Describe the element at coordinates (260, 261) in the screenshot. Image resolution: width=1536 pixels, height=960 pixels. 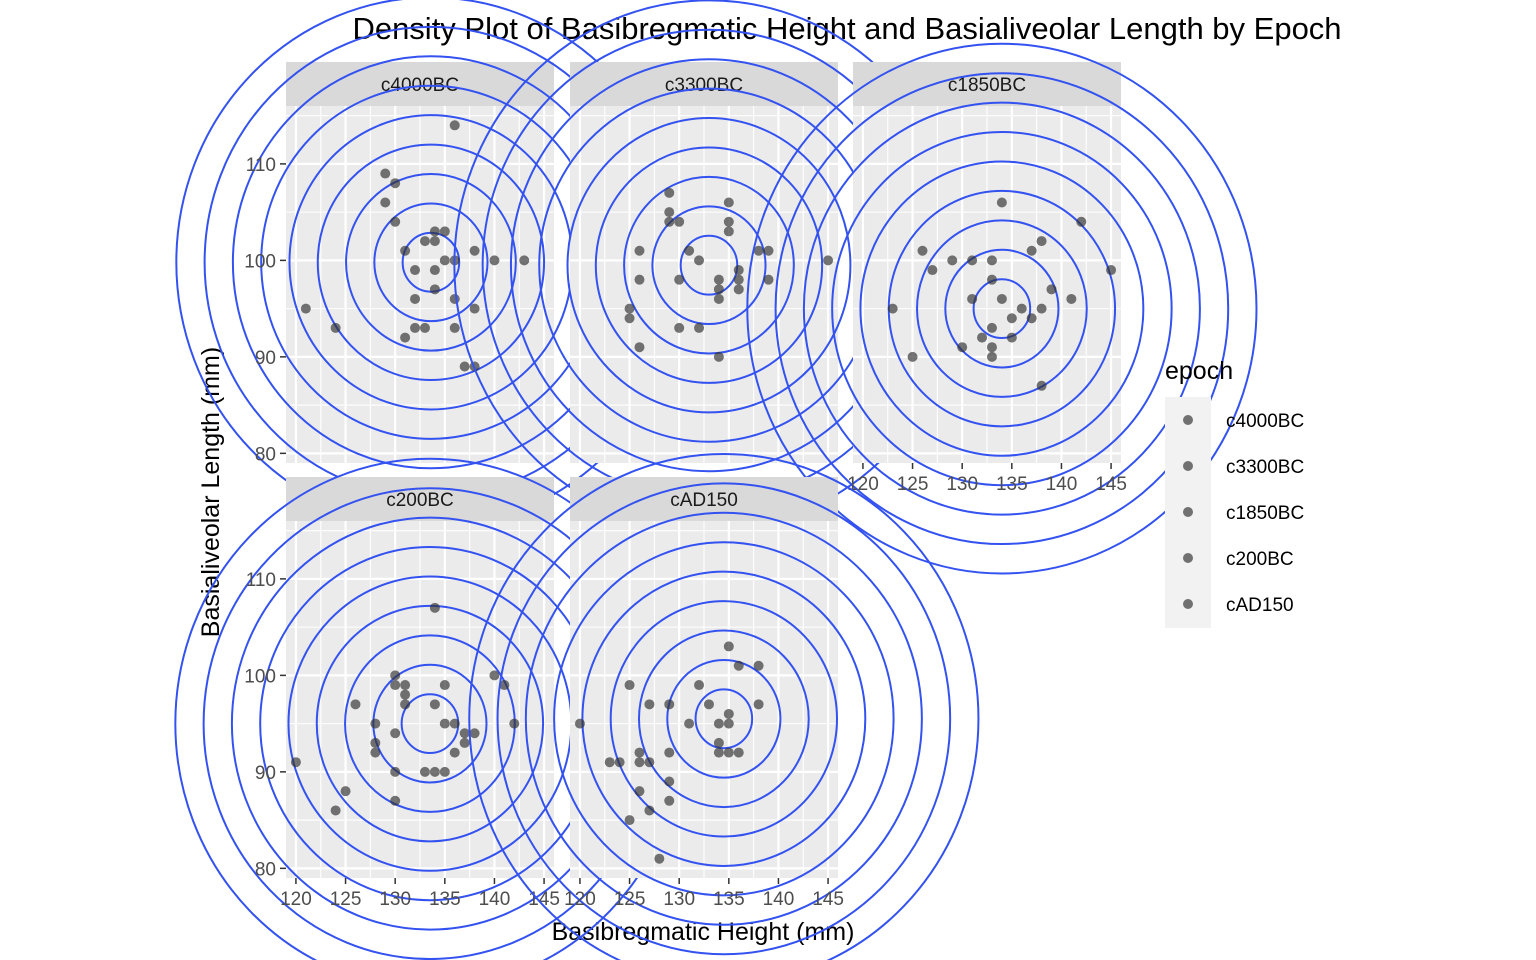
I see `y-tick-label: 100` at that location.